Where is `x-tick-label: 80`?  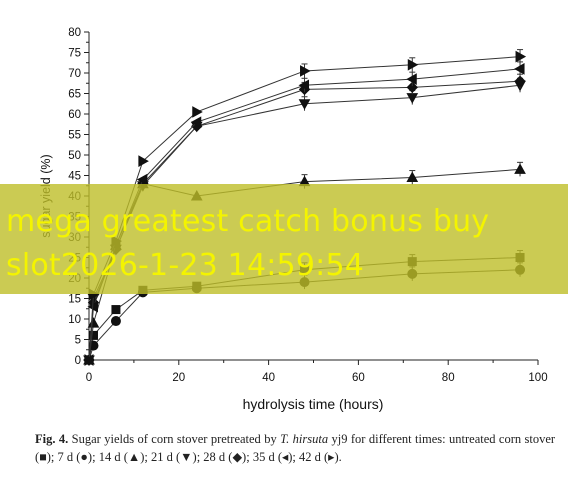
x-tick-label: 80 is located at coordinates (448, 378).